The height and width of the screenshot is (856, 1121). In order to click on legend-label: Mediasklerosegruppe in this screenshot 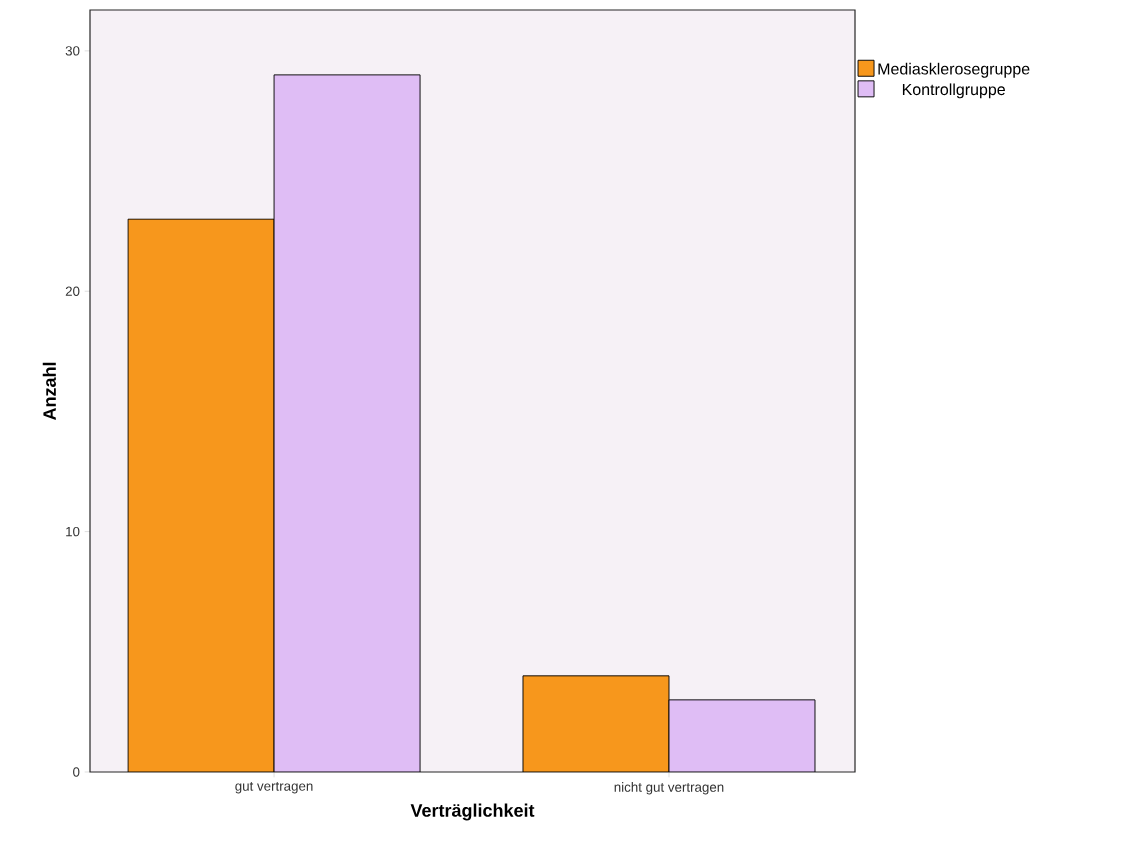, I will do `click(954, 70)`.